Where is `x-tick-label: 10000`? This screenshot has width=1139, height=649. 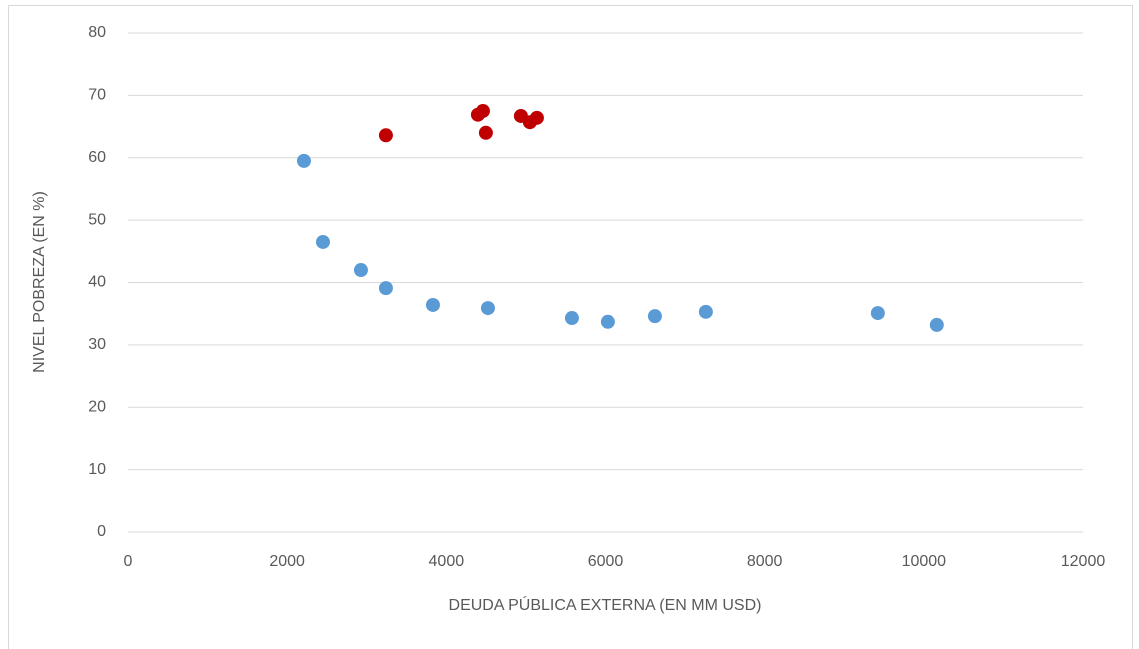
x-tick-label: 10000 is located at coordinates (924, 561).